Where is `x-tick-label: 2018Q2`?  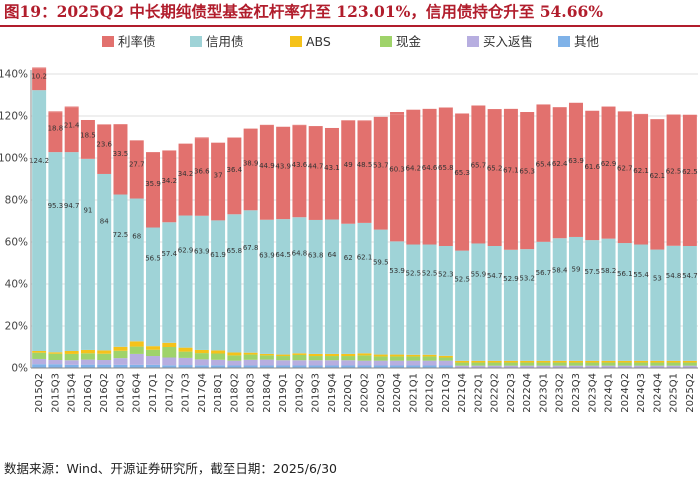 x-tick-label: 2018Q2 is located at coordinates (234, 393).